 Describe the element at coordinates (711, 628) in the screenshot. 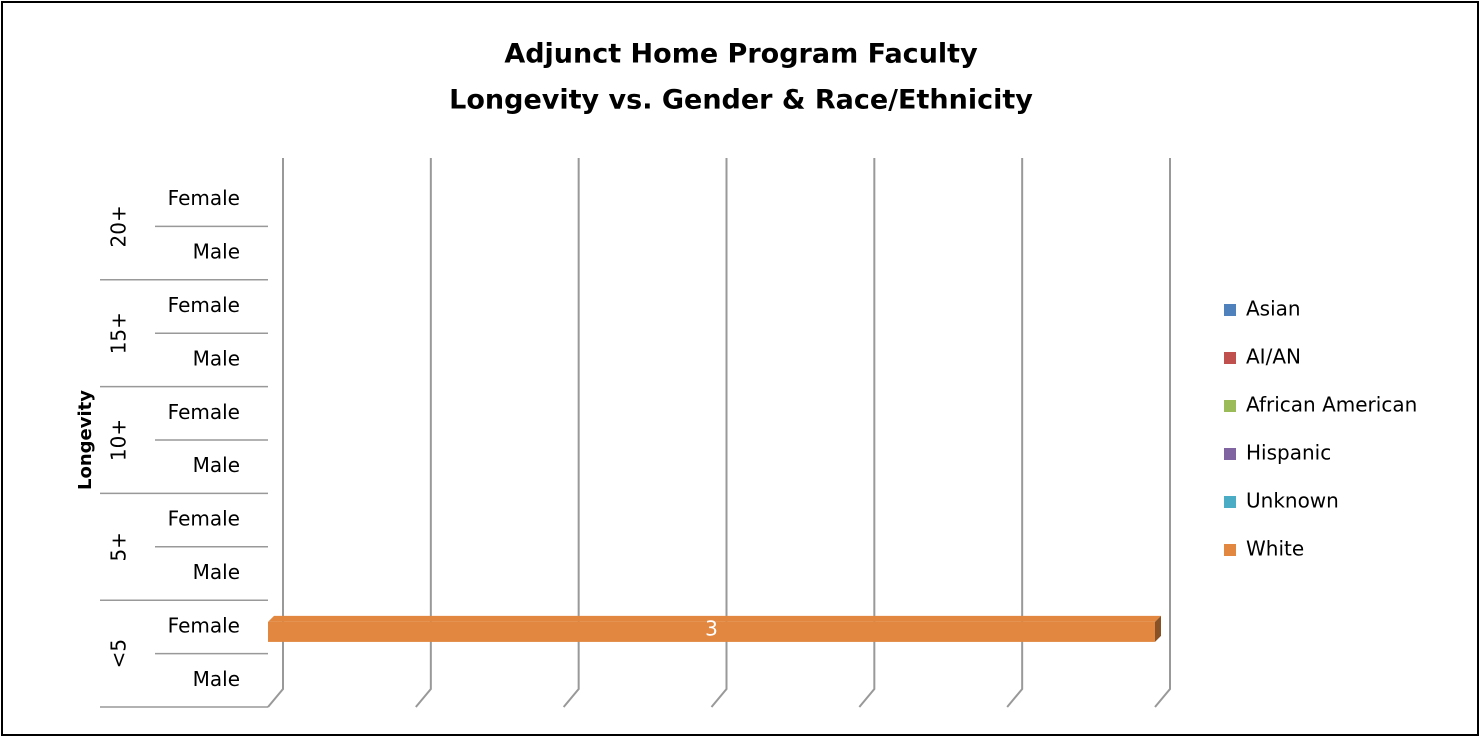

I see `data-label: 3` at that location.